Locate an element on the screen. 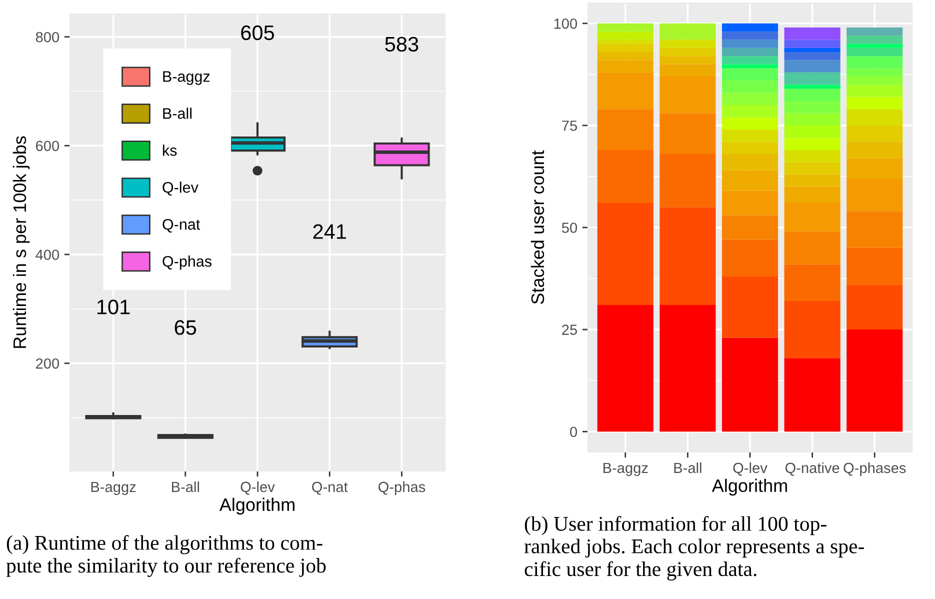  annotation: 101 is located at coordinates (113, 307).